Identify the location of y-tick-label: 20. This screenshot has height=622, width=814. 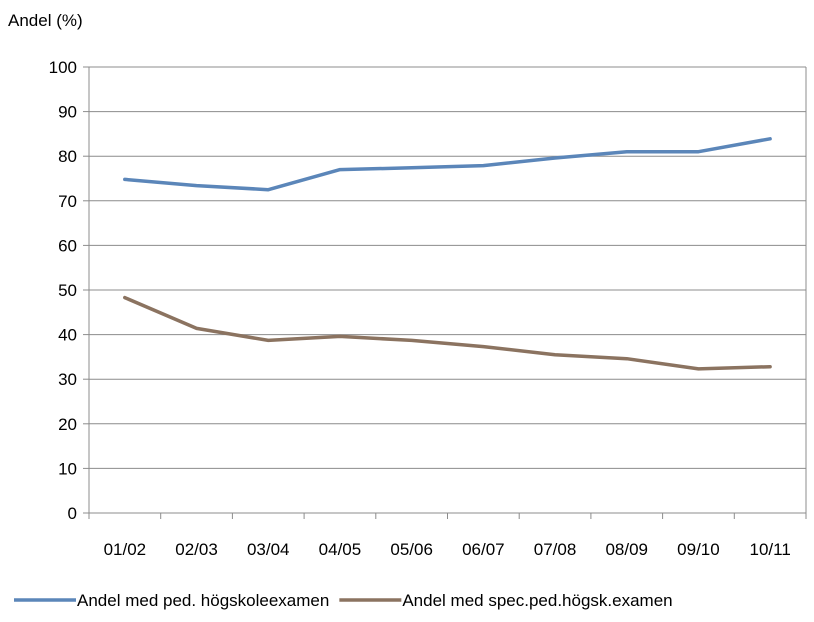
(67, 424).